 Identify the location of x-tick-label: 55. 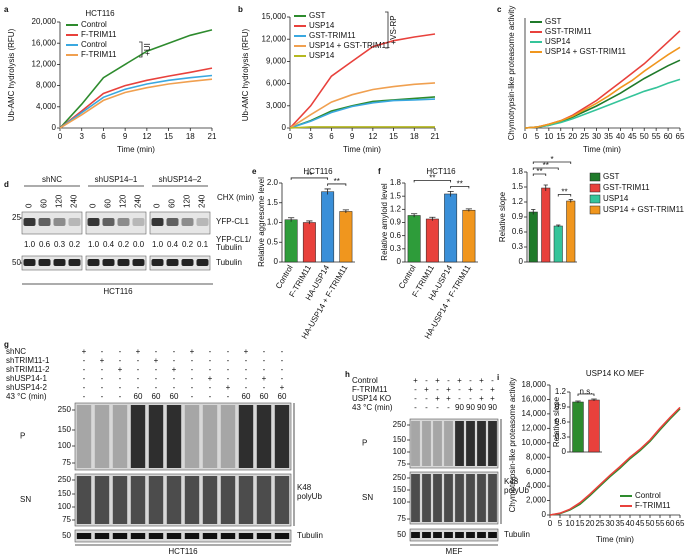
(656, 136).